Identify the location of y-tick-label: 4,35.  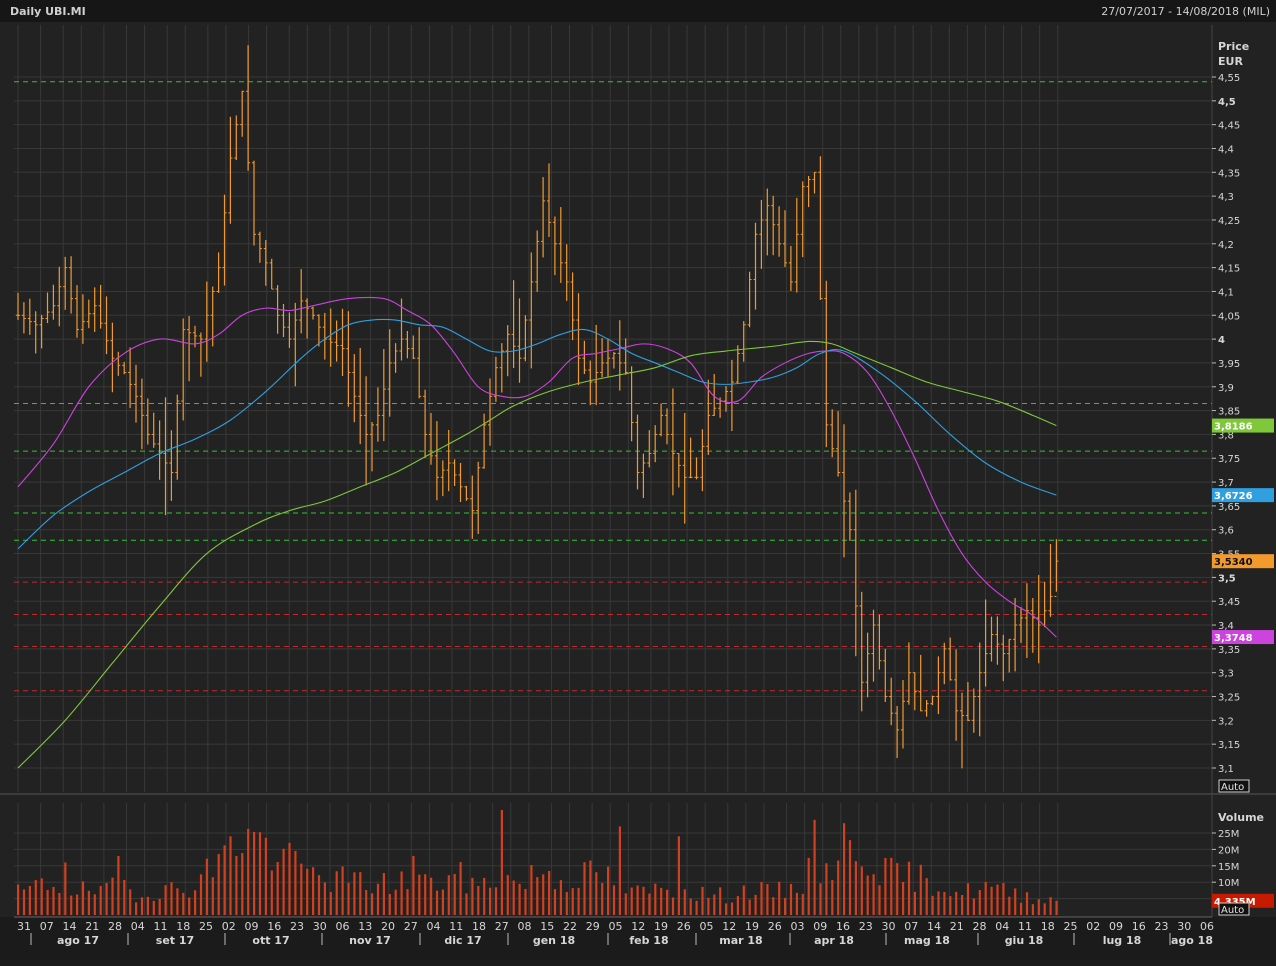
(1229, 173).